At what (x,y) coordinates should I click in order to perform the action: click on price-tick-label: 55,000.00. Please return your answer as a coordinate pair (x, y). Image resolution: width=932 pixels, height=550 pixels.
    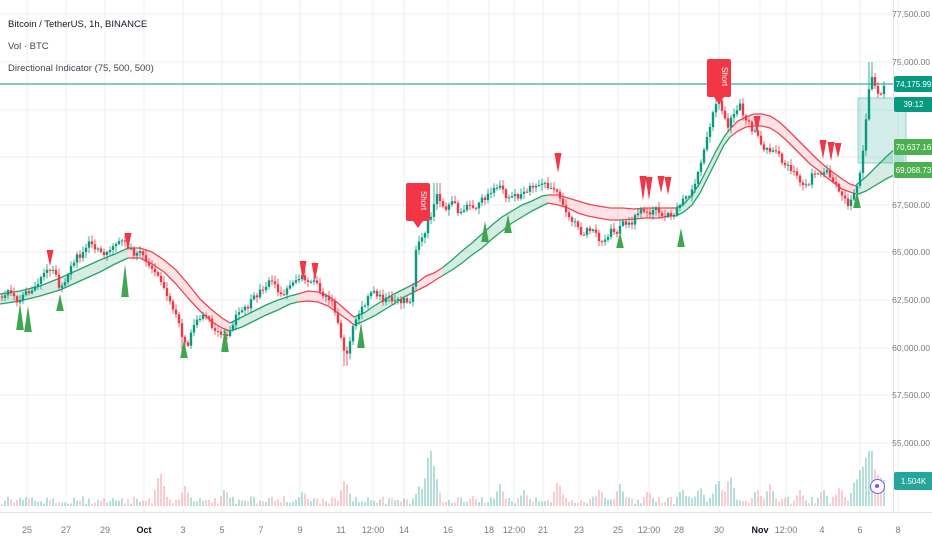
    Looking at the image, I should click on (911, 443).